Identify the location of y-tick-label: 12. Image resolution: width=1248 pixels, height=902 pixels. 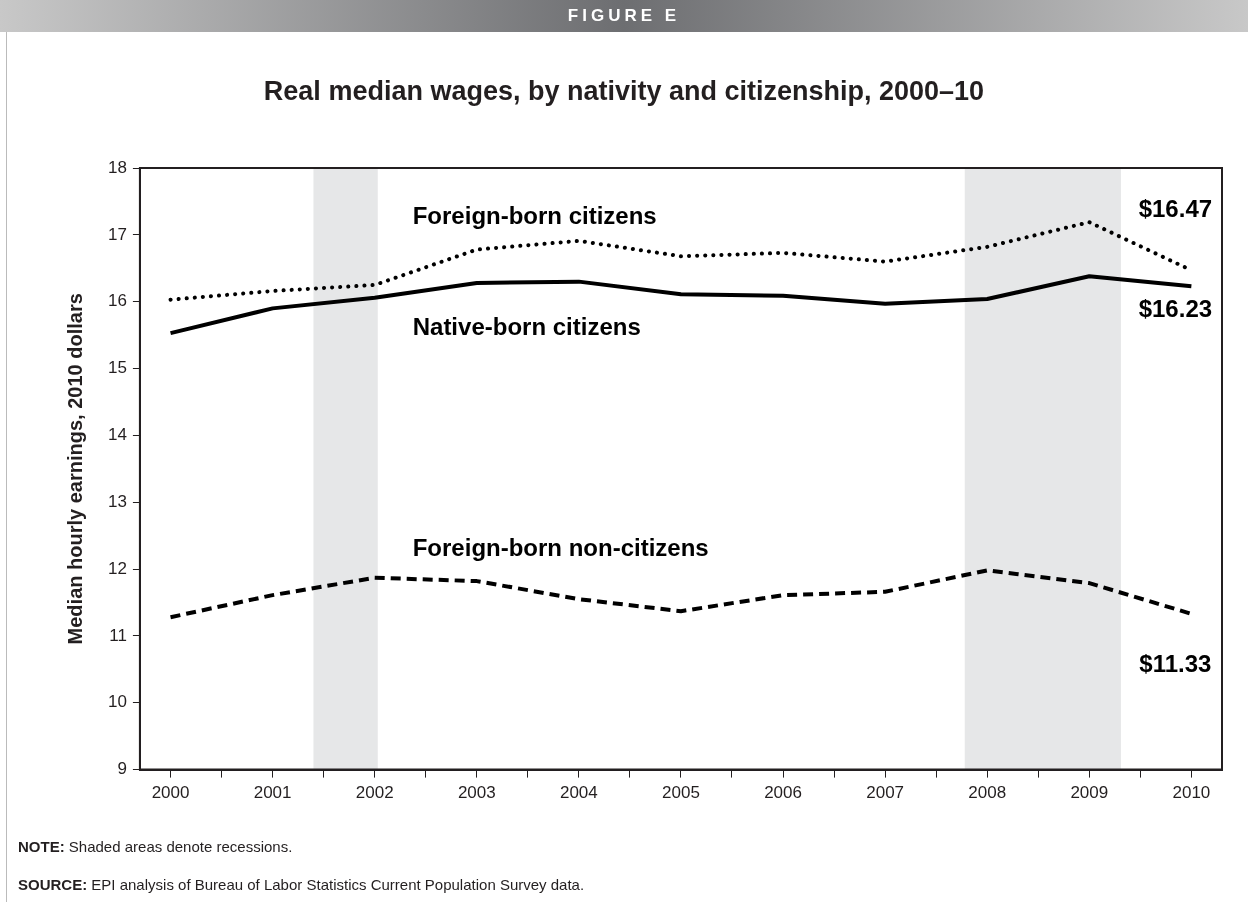
(117, 568).